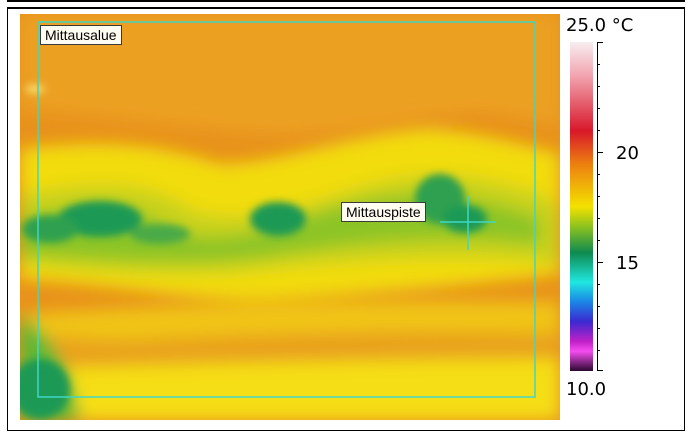 The width and height of the screenshot is (692, 434). Describe the element at coordinates (627, 153) in the screenshot. I see `scale-tick-label-20: 20` at that location.